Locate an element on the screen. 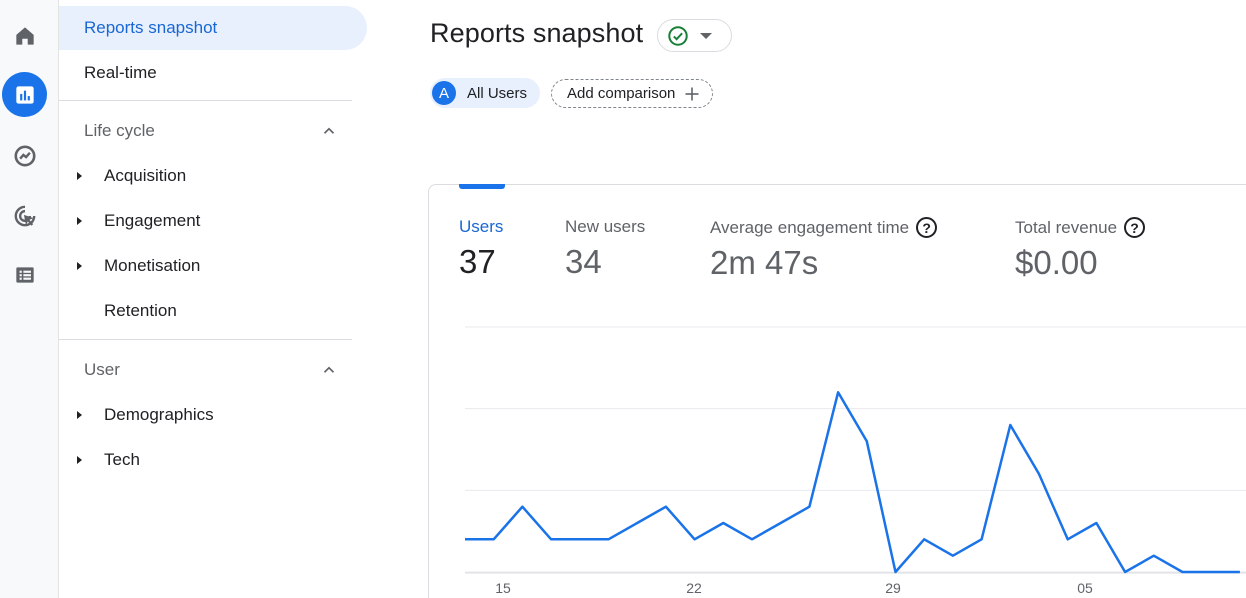 This screenshot has width=1246, height=598. nav-realtime: Real-time is located at coordinates (205, 73).